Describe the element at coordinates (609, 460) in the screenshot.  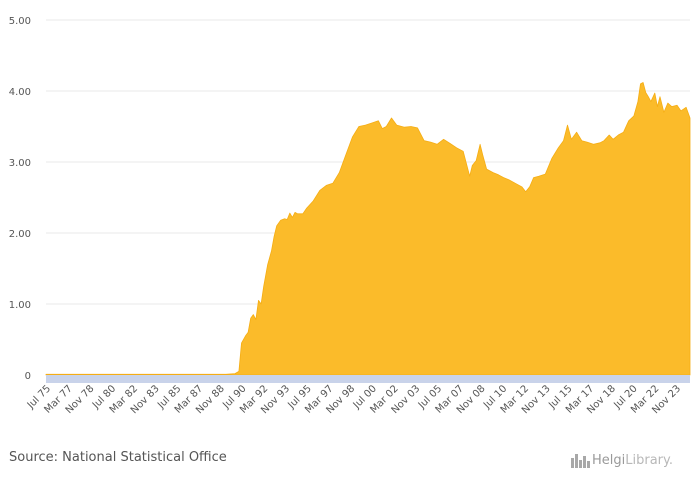
I see `logo-name: Helgi` at that location.